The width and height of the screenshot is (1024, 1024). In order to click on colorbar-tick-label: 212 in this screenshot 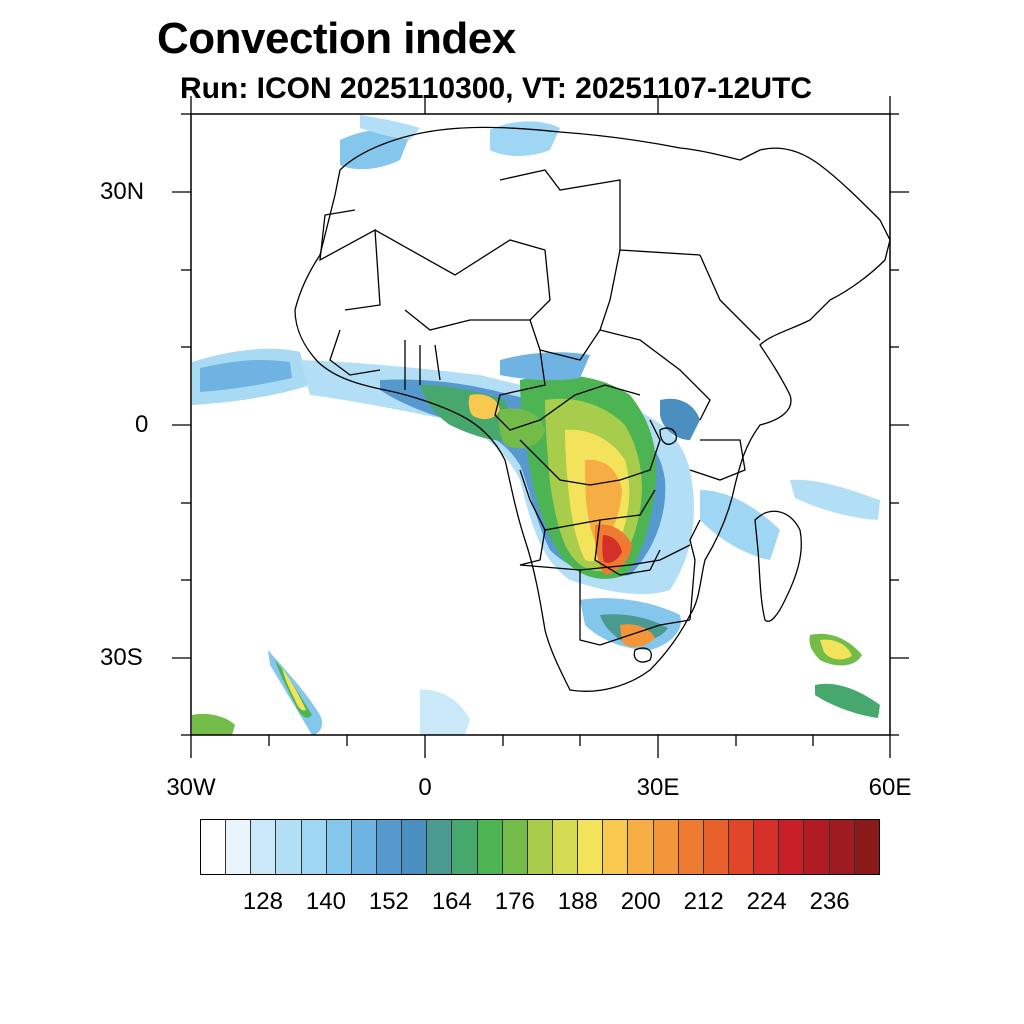, I will do `click(703, 901)`.